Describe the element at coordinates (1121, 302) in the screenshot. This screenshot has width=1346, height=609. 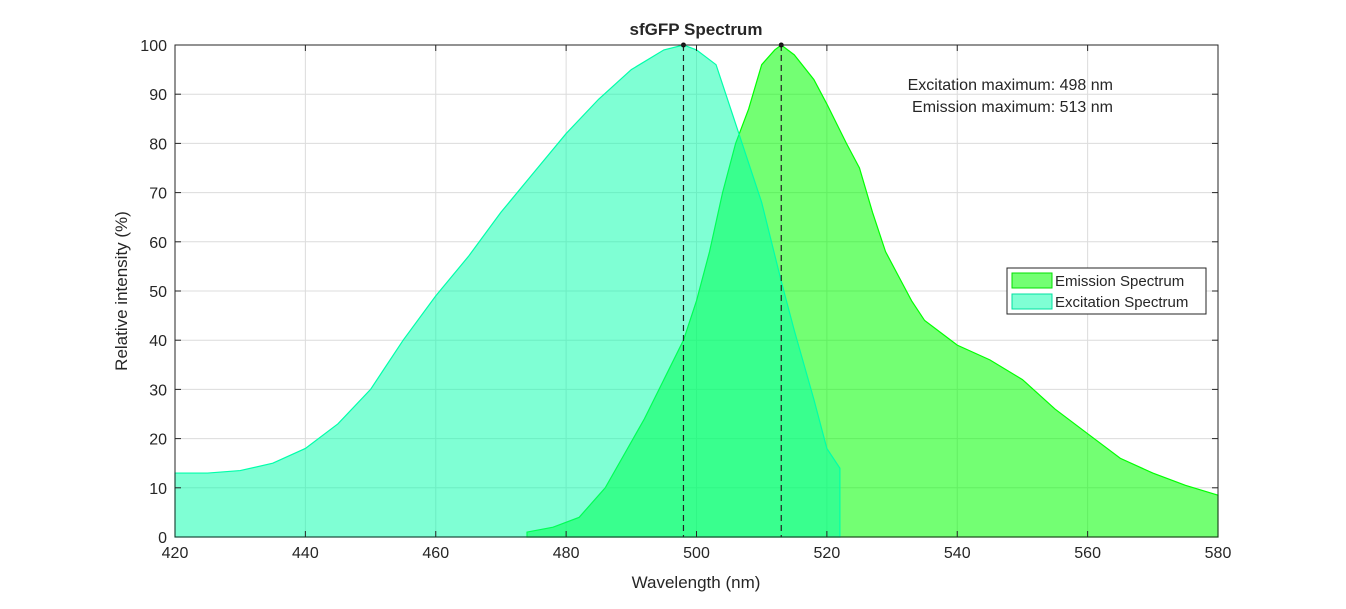
I see `legend-label-excitation: Excitation Spectrum` at that location.